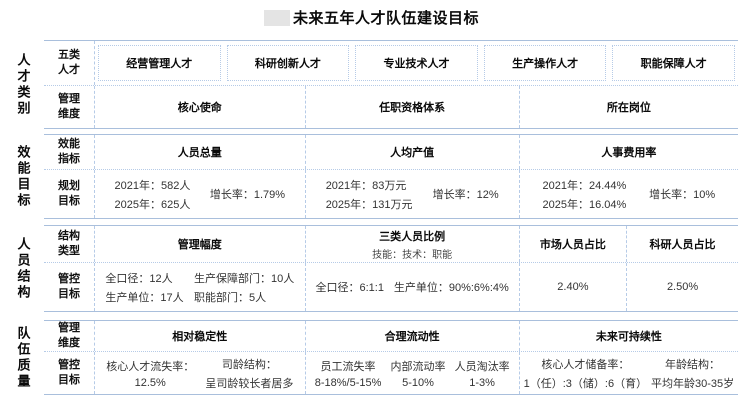  What do you see at coordinates (69, 336) in the screenshot?
I see `row-header-mgmt-dimension-2: 管理 维度` at bounding box center [69, 336].